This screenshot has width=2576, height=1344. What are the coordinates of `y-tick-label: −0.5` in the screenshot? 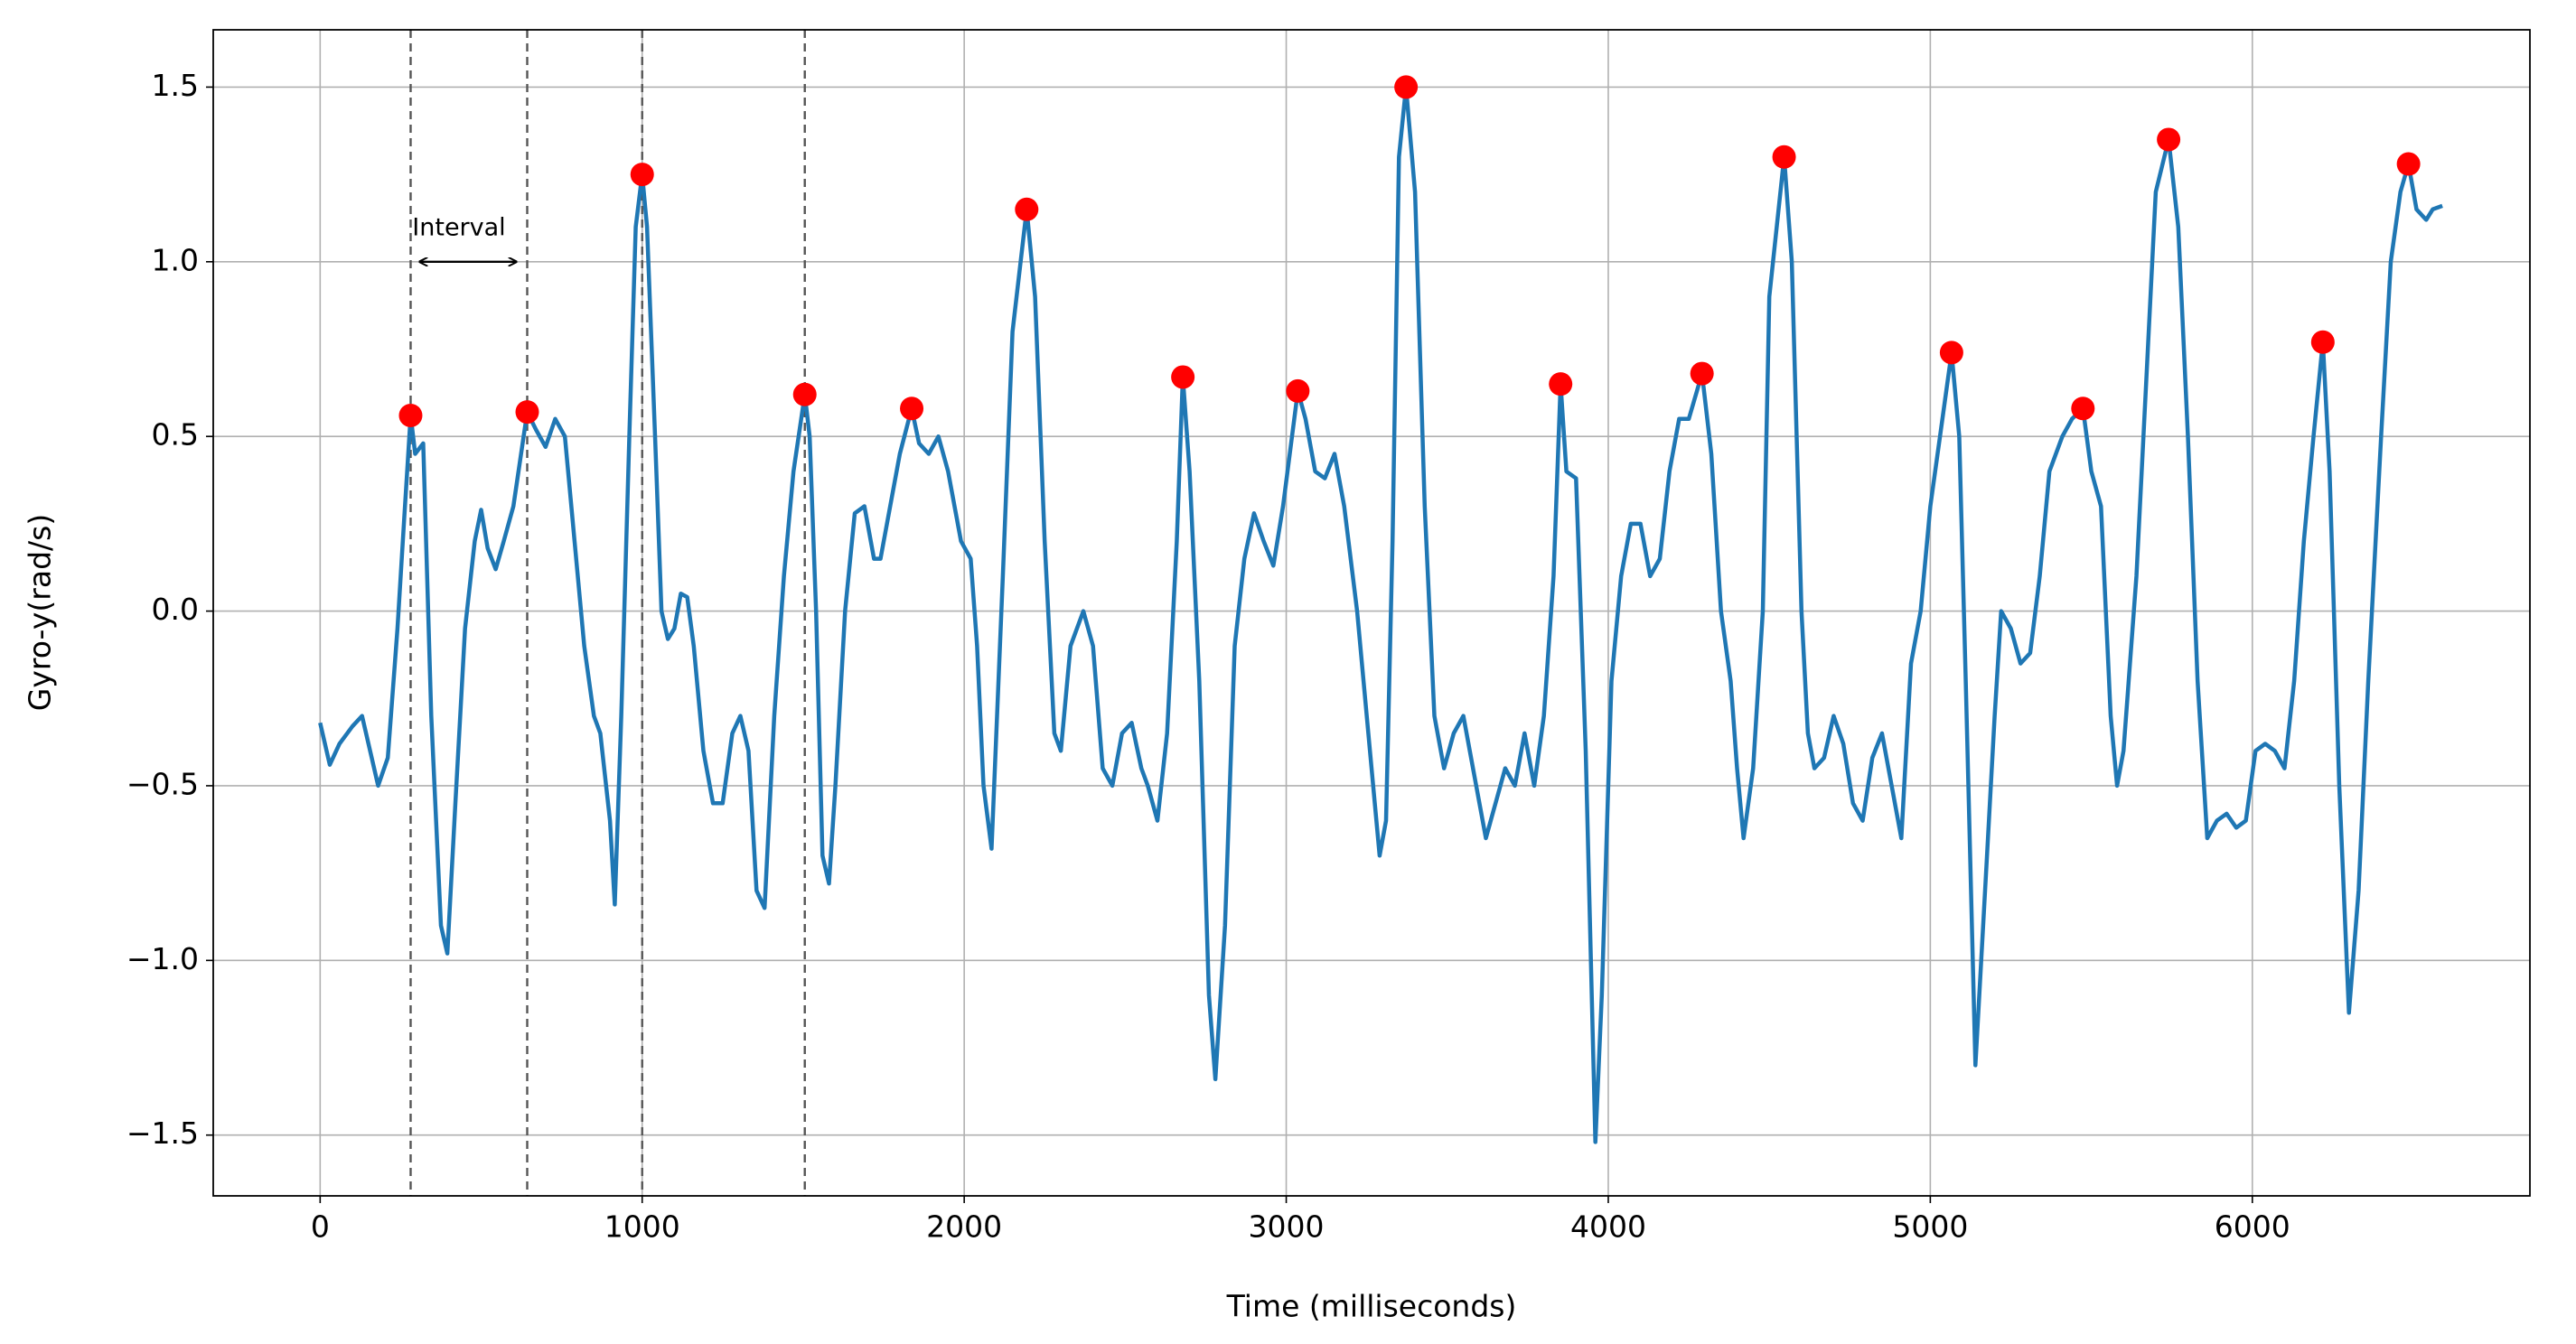 It's located at (162, 784).